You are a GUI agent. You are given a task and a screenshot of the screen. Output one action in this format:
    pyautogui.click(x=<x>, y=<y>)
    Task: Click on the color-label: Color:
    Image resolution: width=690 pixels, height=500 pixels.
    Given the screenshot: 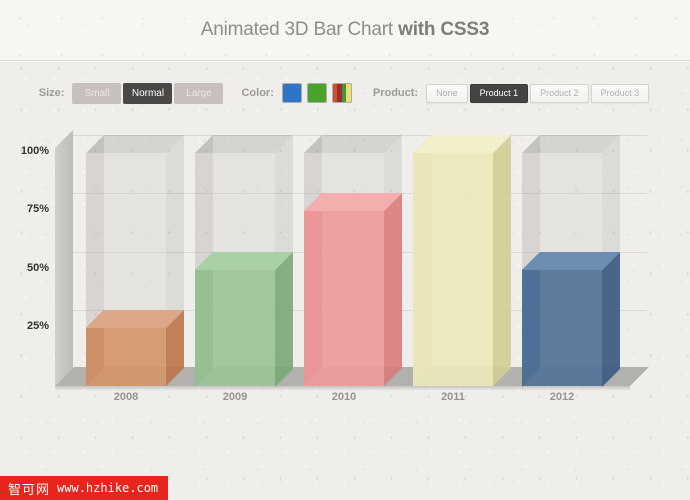 What is the action you would take?
    pyautogui.click(x=257, y=93)
    